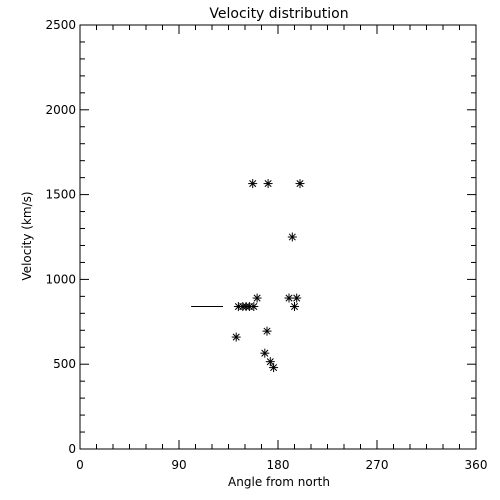  Describe the element at coordinates (60, 279) in the screenshot. I see `y-tick-label: 1000` at that location.